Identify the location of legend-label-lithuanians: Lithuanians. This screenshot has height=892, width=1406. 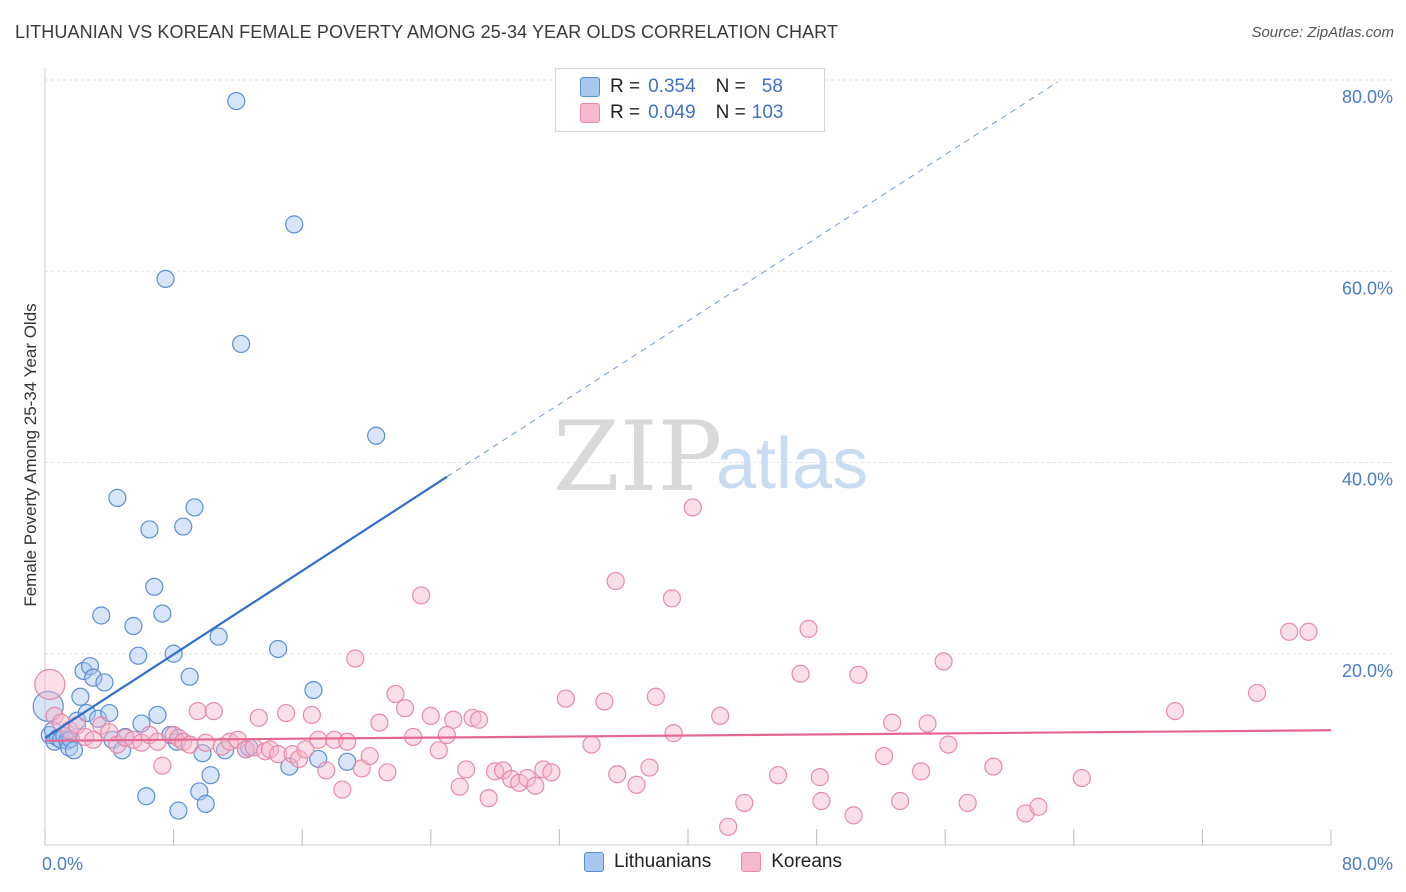
(663, 861).